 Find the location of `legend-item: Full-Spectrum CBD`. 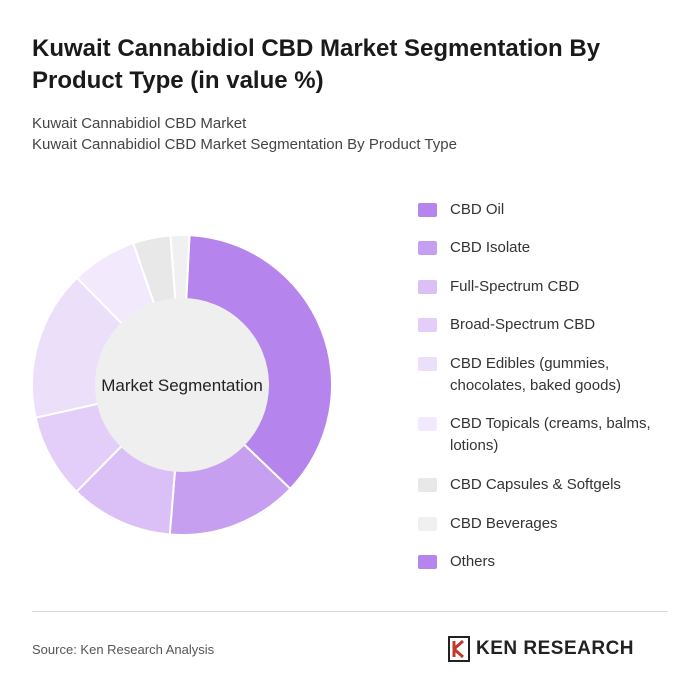

legend-item: Full-Spectrum CBD is located at coordinates (548, 287).